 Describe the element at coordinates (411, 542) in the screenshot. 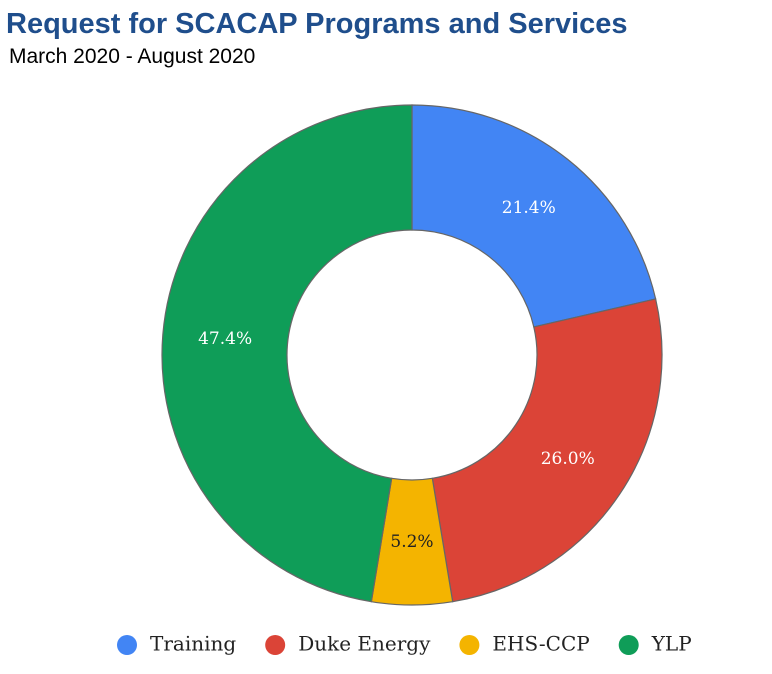

I see `data-label: 5.2%` at that location.